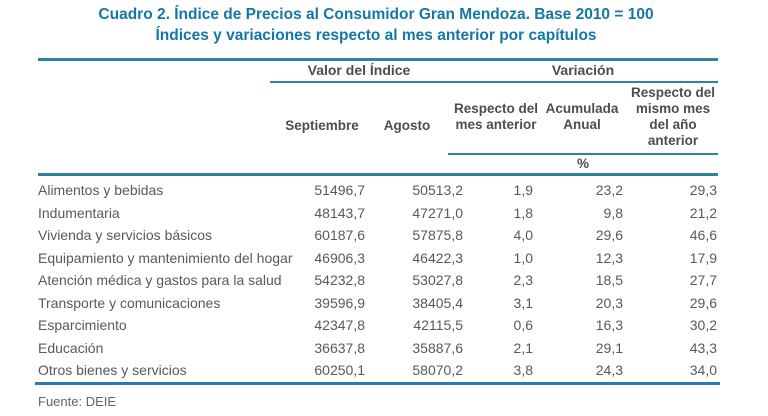 The image size is (768, 416). Describe the element at coordinates (609, 370) in the screenshot. I see `cell-acumulada: 24,3` at that location.